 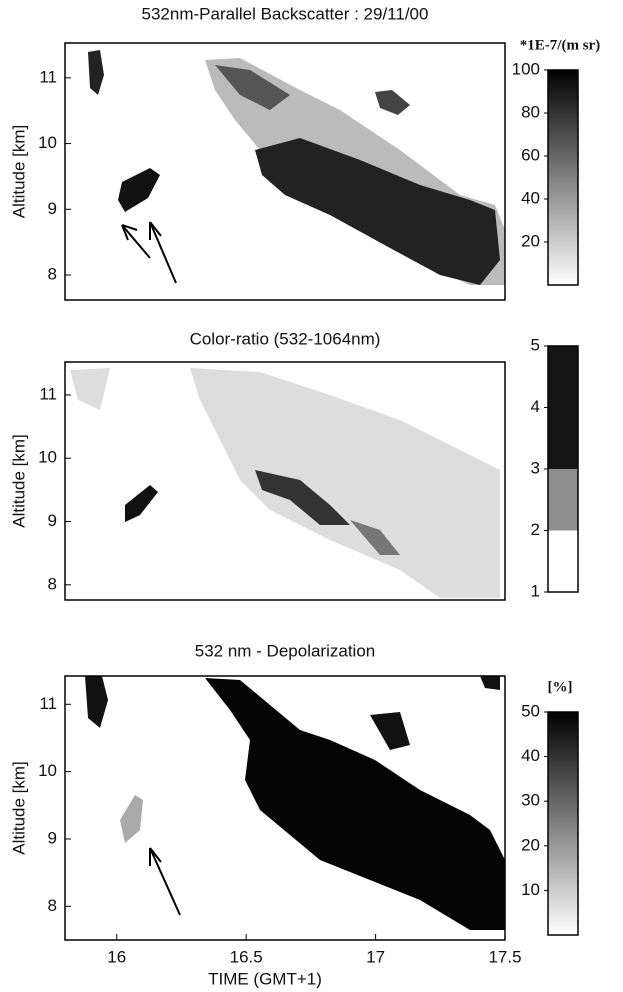 I want to click on colorbar-tick-label: 2, so click(x=535, y=529).